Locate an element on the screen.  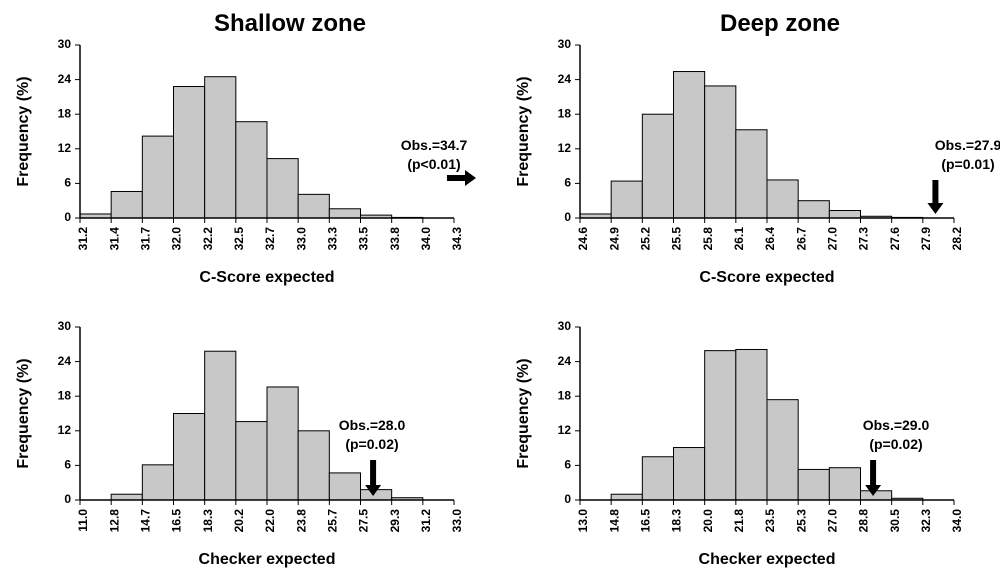
x-tick-label: 25.2 is located at coordinates (646, 239).